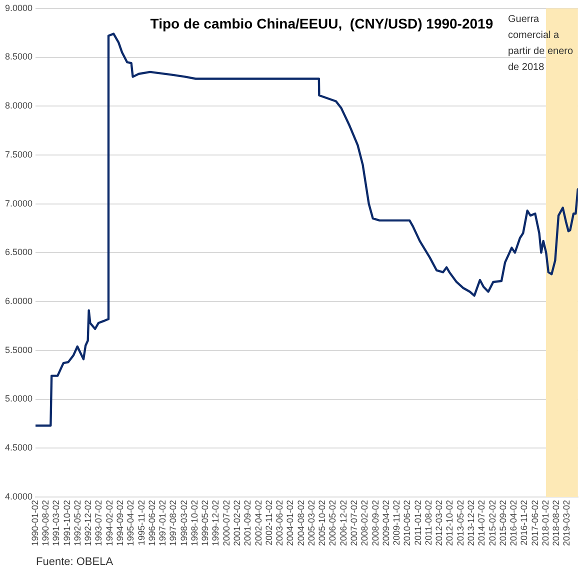  I want to click on y-tick-label: 9.0000, so click(18, 7).